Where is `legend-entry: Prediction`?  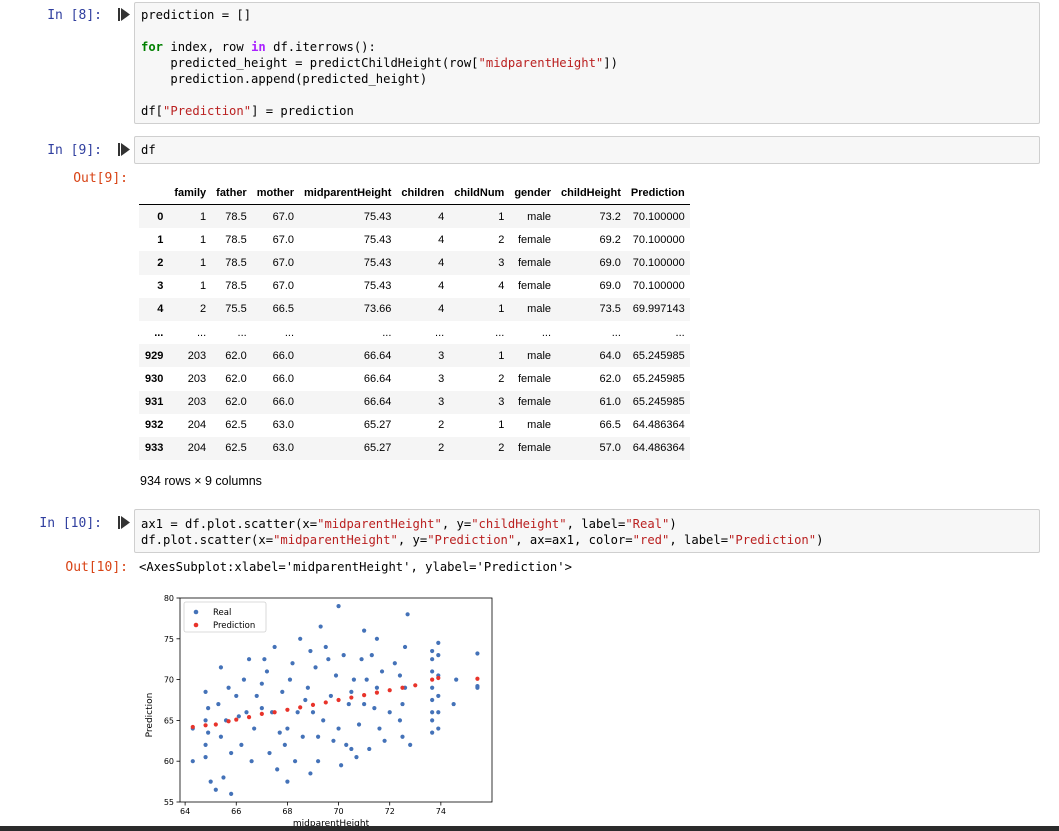
legend-entry: Prediction is located at coordinates (234, 626).